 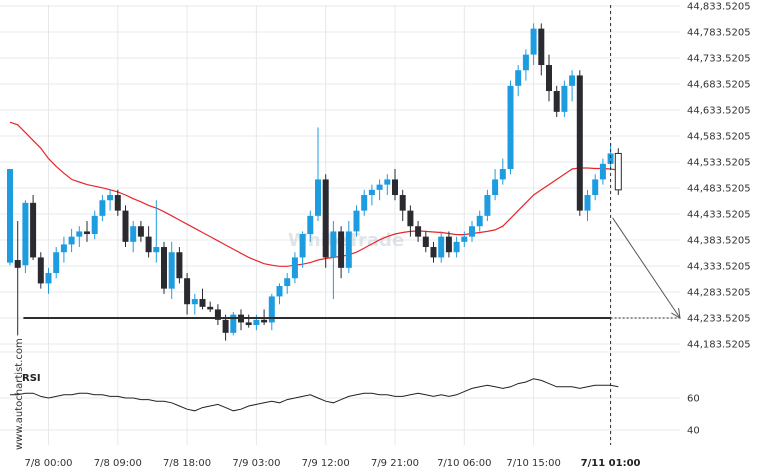 I want to click on rsi-panel: RSI 60 40, so click(x=355, y=405).